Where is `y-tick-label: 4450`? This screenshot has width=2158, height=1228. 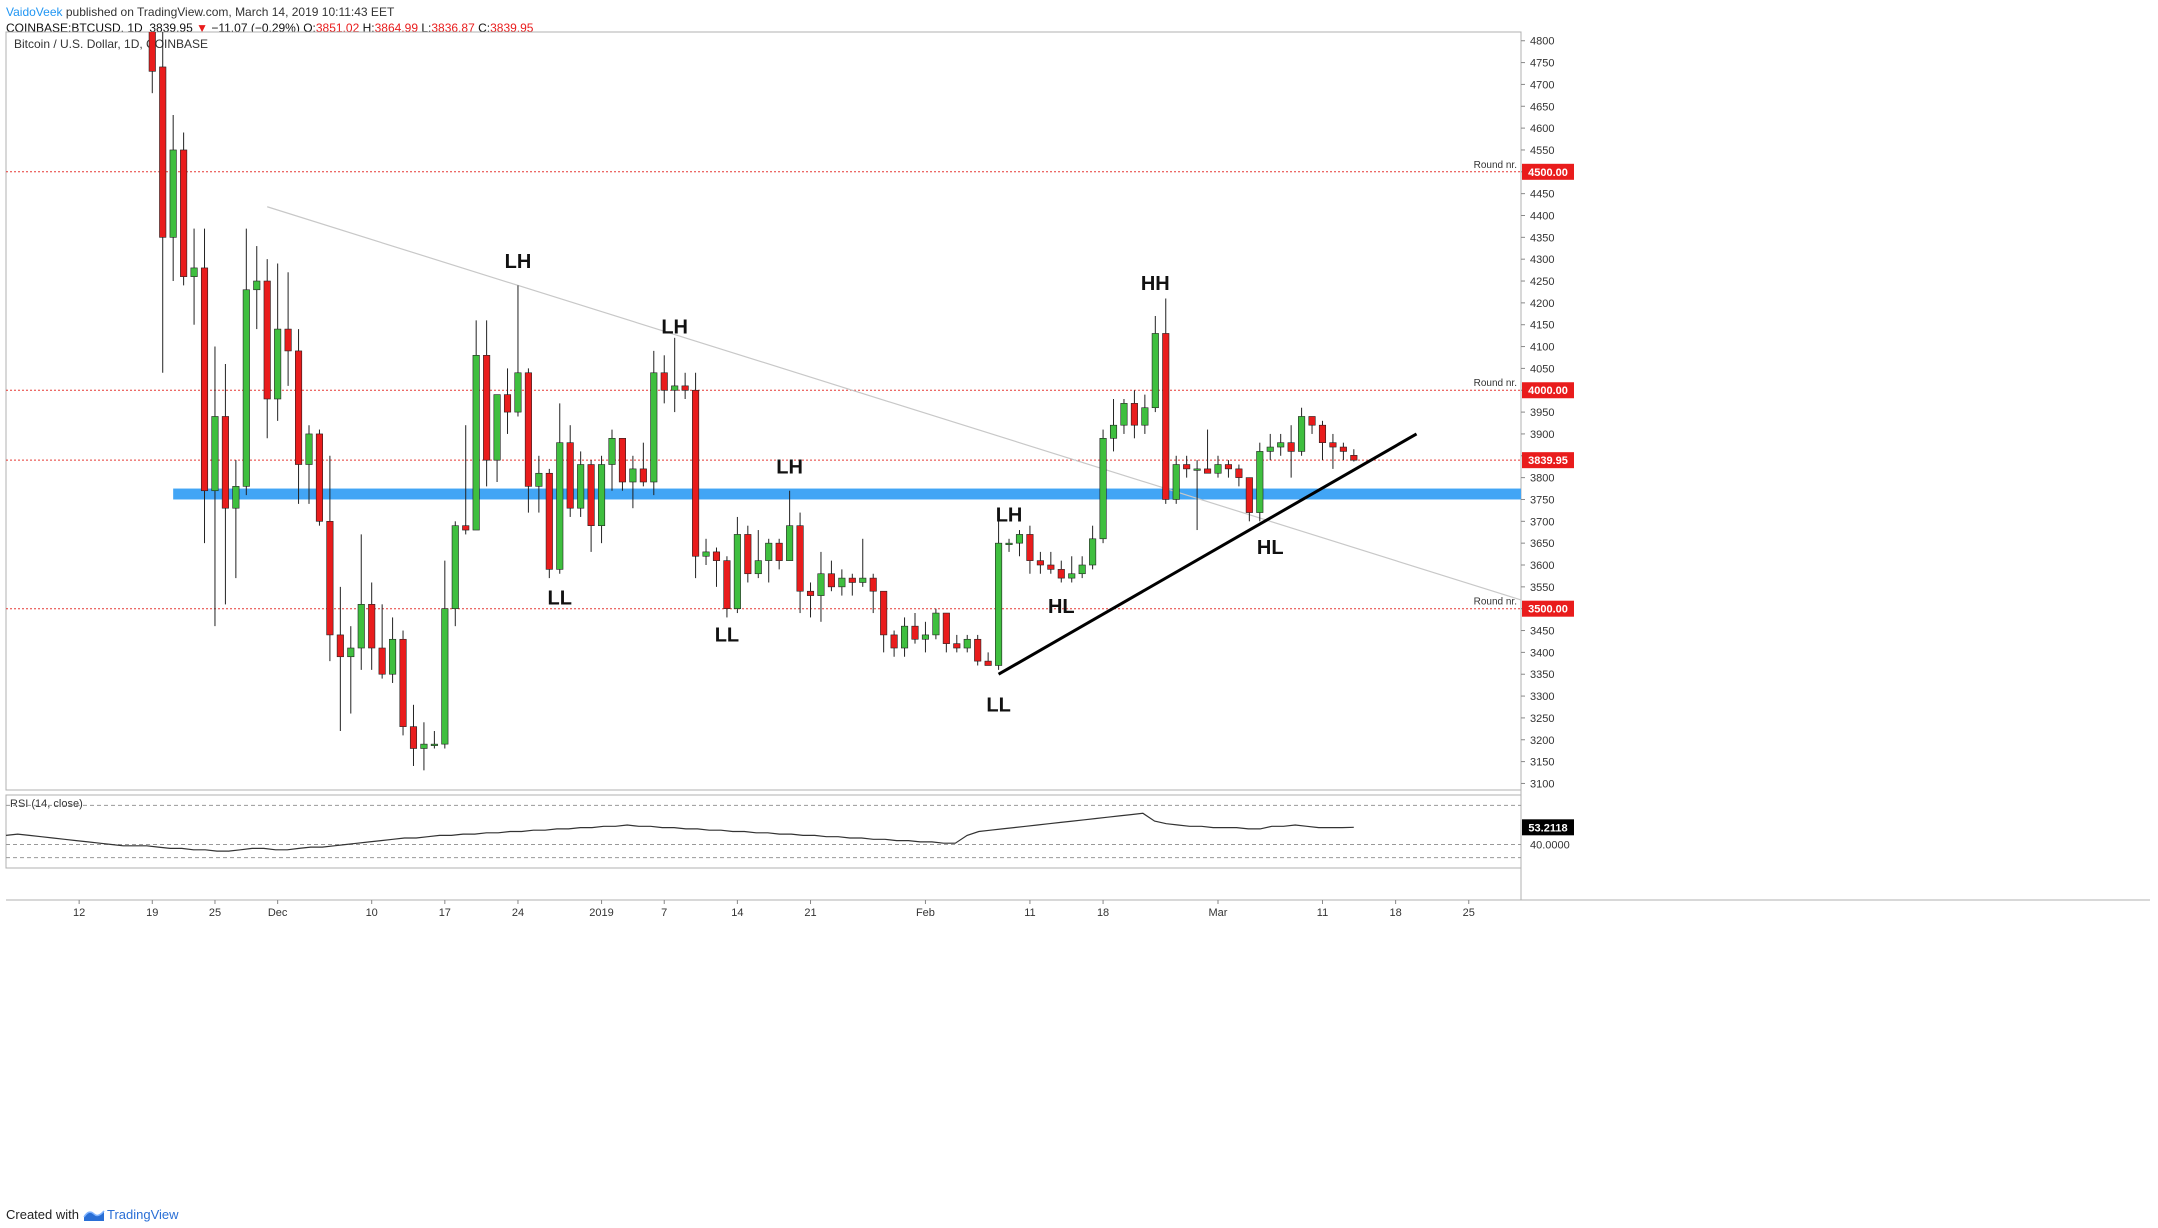
y-tick-label: 4450 is located at coordinates (1542, 195).